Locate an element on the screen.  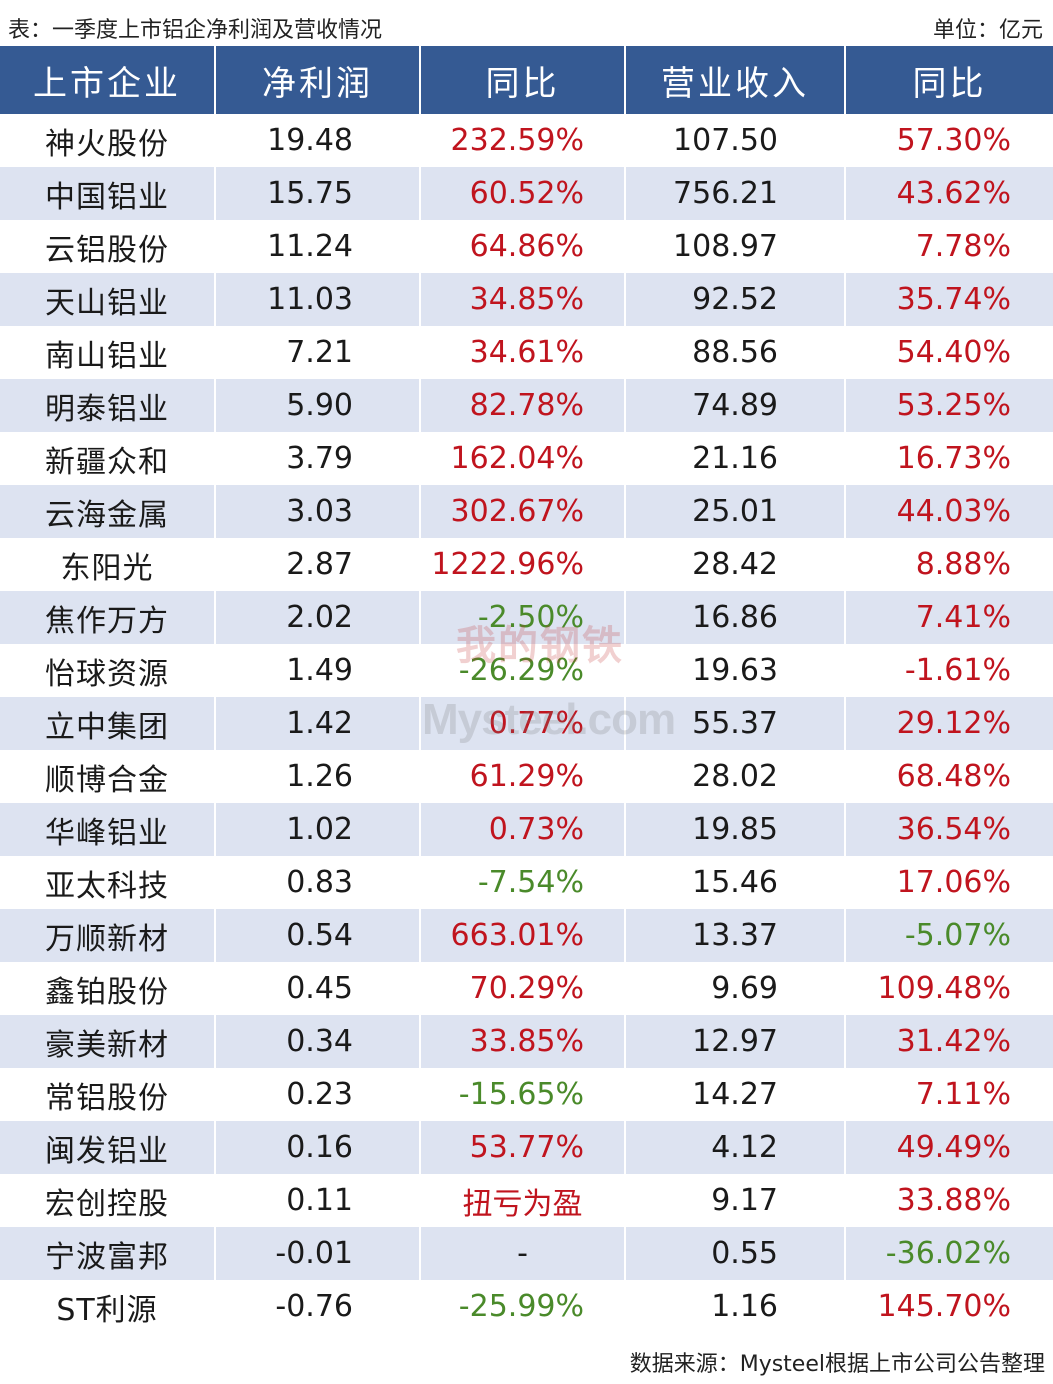
revenue-cell: 107.50 is located at coordinates (735, 140).